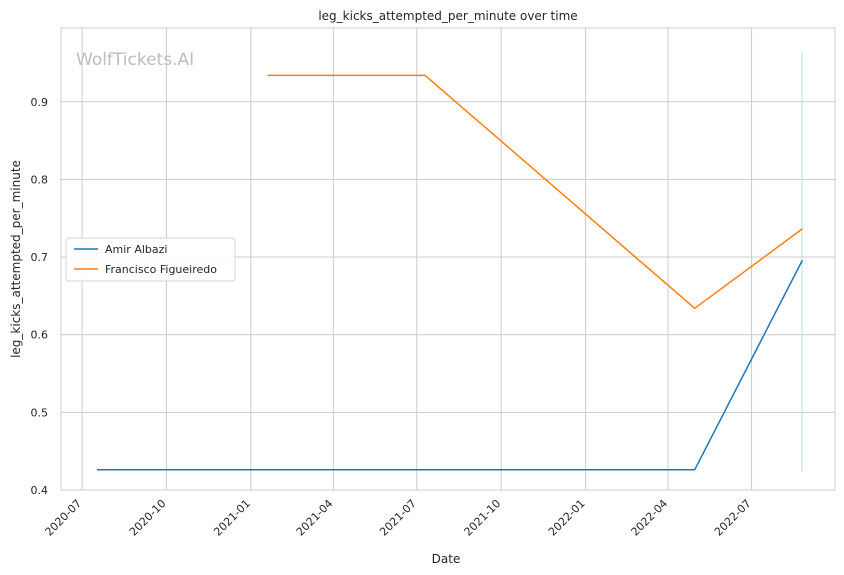 The image size is (844, 575). What do you see at coordinates (64, 518) in the screenshot?
I see `x-tick-label: 2020-07` at bounding box center [64, 518].